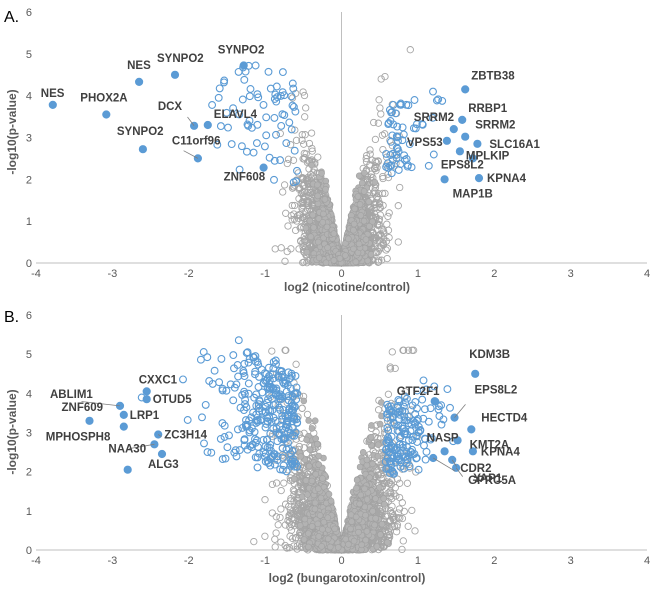 This screenshot has height=591, width=650. What do you see at coordinates (473, 194) in the screenshot?
I see `gene-label: MAP1B` at bounding box center [473, 194].